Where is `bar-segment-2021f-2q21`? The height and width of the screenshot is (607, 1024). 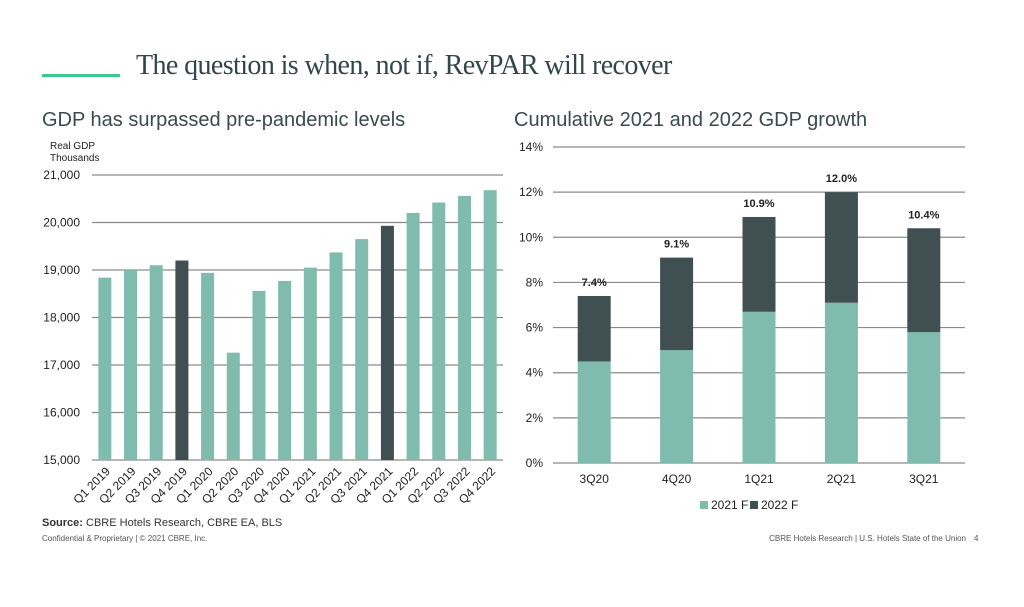 bar-segment-2021f-2q21 is located at coordinates (841, 382).